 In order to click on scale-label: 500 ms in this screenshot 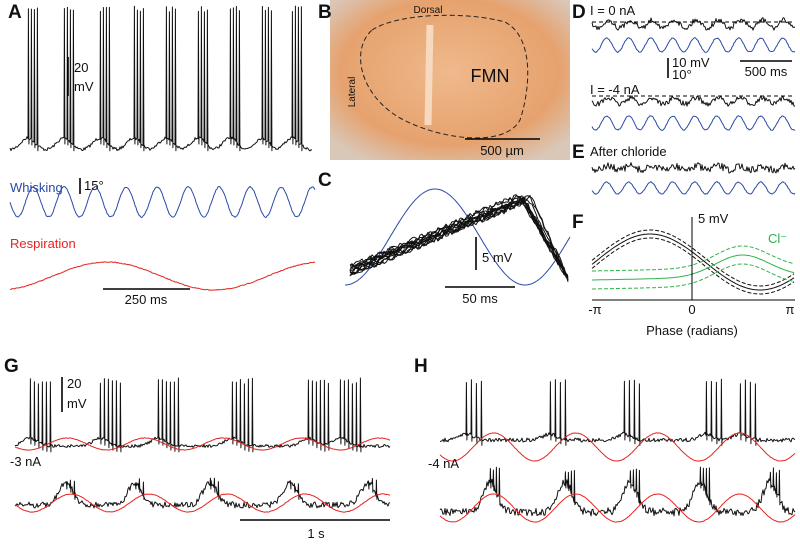, I will do `click(766, 71)`.